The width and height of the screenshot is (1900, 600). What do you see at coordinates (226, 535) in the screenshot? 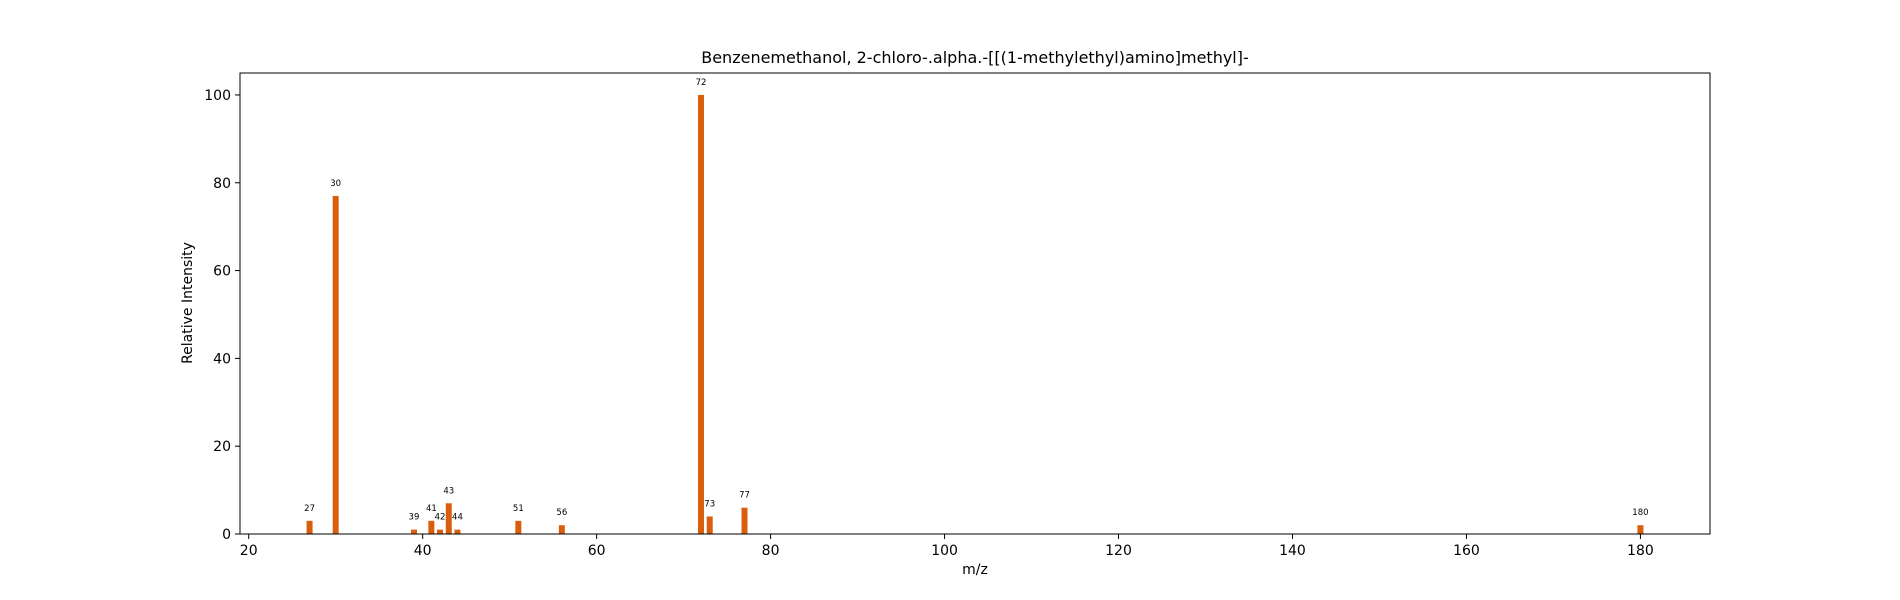
I see `y-tick-label: 0` at bounding box center [226, 535].